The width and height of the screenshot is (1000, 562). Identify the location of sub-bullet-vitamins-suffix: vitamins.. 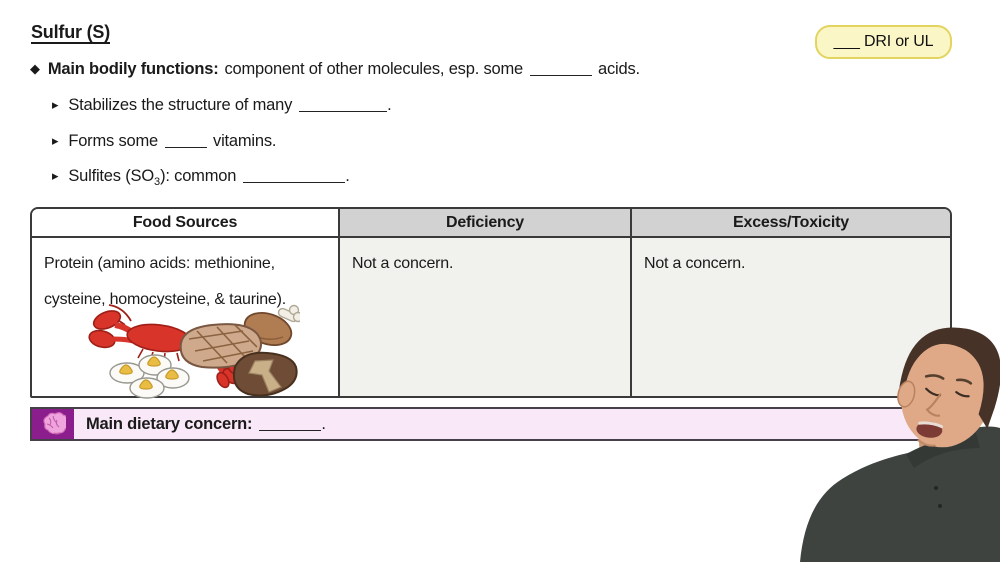
(245, 141).